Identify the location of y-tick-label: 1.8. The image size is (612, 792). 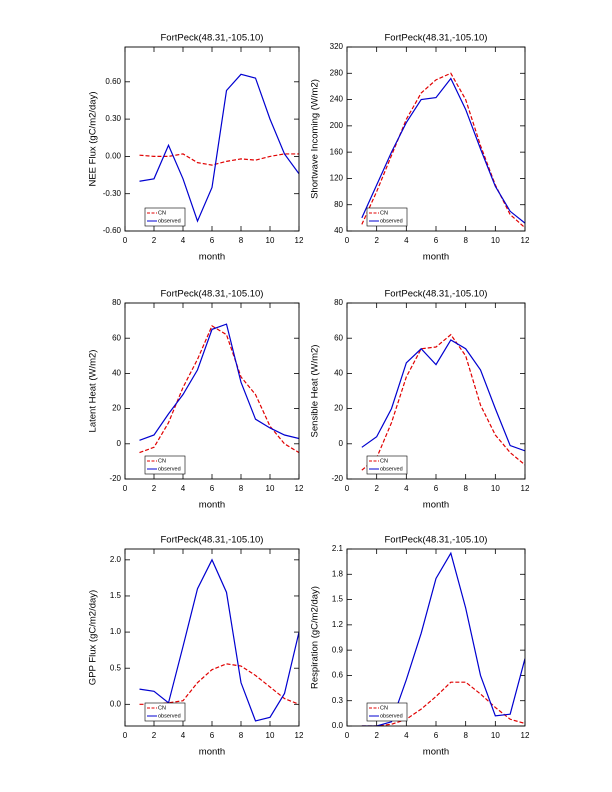
(338, 573).